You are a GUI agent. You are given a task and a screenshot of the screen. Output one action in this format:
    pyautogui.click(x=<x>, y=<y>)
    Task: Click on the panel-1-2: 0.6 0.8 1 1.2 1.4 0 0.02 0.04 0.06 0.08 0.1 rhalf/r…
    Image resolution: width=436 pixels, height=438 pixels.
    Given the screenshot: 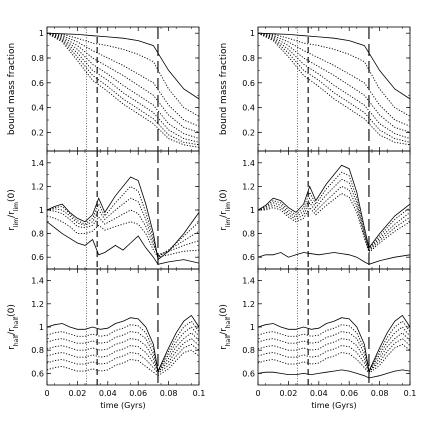 What is the action you would take?
    pyautogui.click(x=318, y=339)
    